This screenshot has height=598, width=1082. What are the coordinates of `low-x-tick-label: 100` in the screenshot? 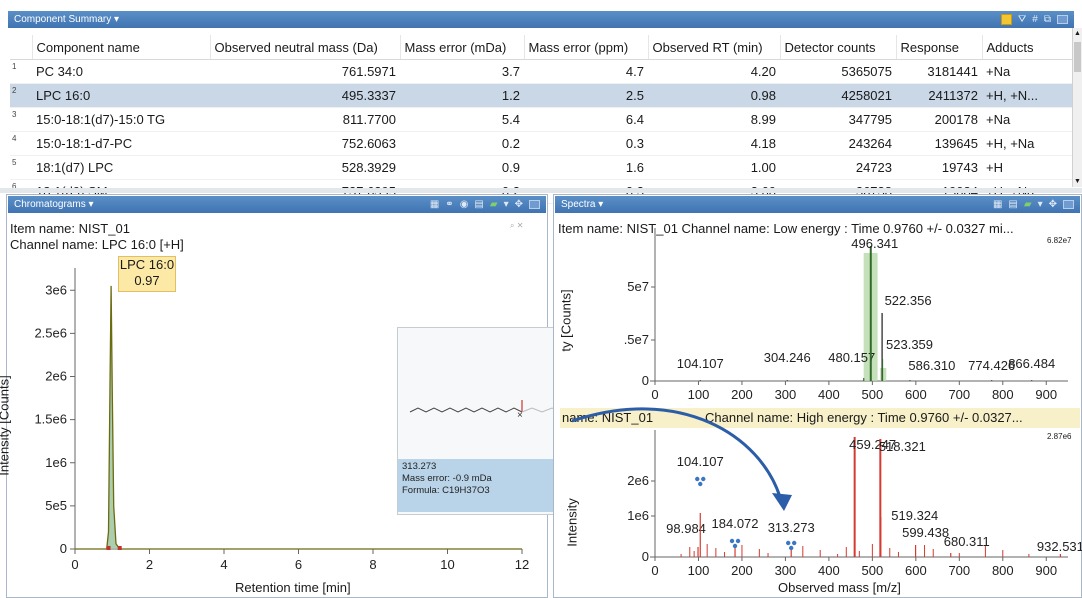 It's located at (699, 394).